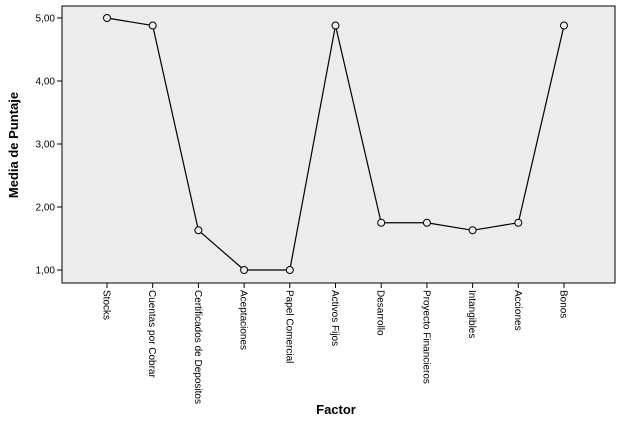 The height and width of the screenshot is (424, 625). What do you see at coordinates (106, 305) in the screenshot?
I see `x-tick-label: Stocks` at bounding box center [106, 305].